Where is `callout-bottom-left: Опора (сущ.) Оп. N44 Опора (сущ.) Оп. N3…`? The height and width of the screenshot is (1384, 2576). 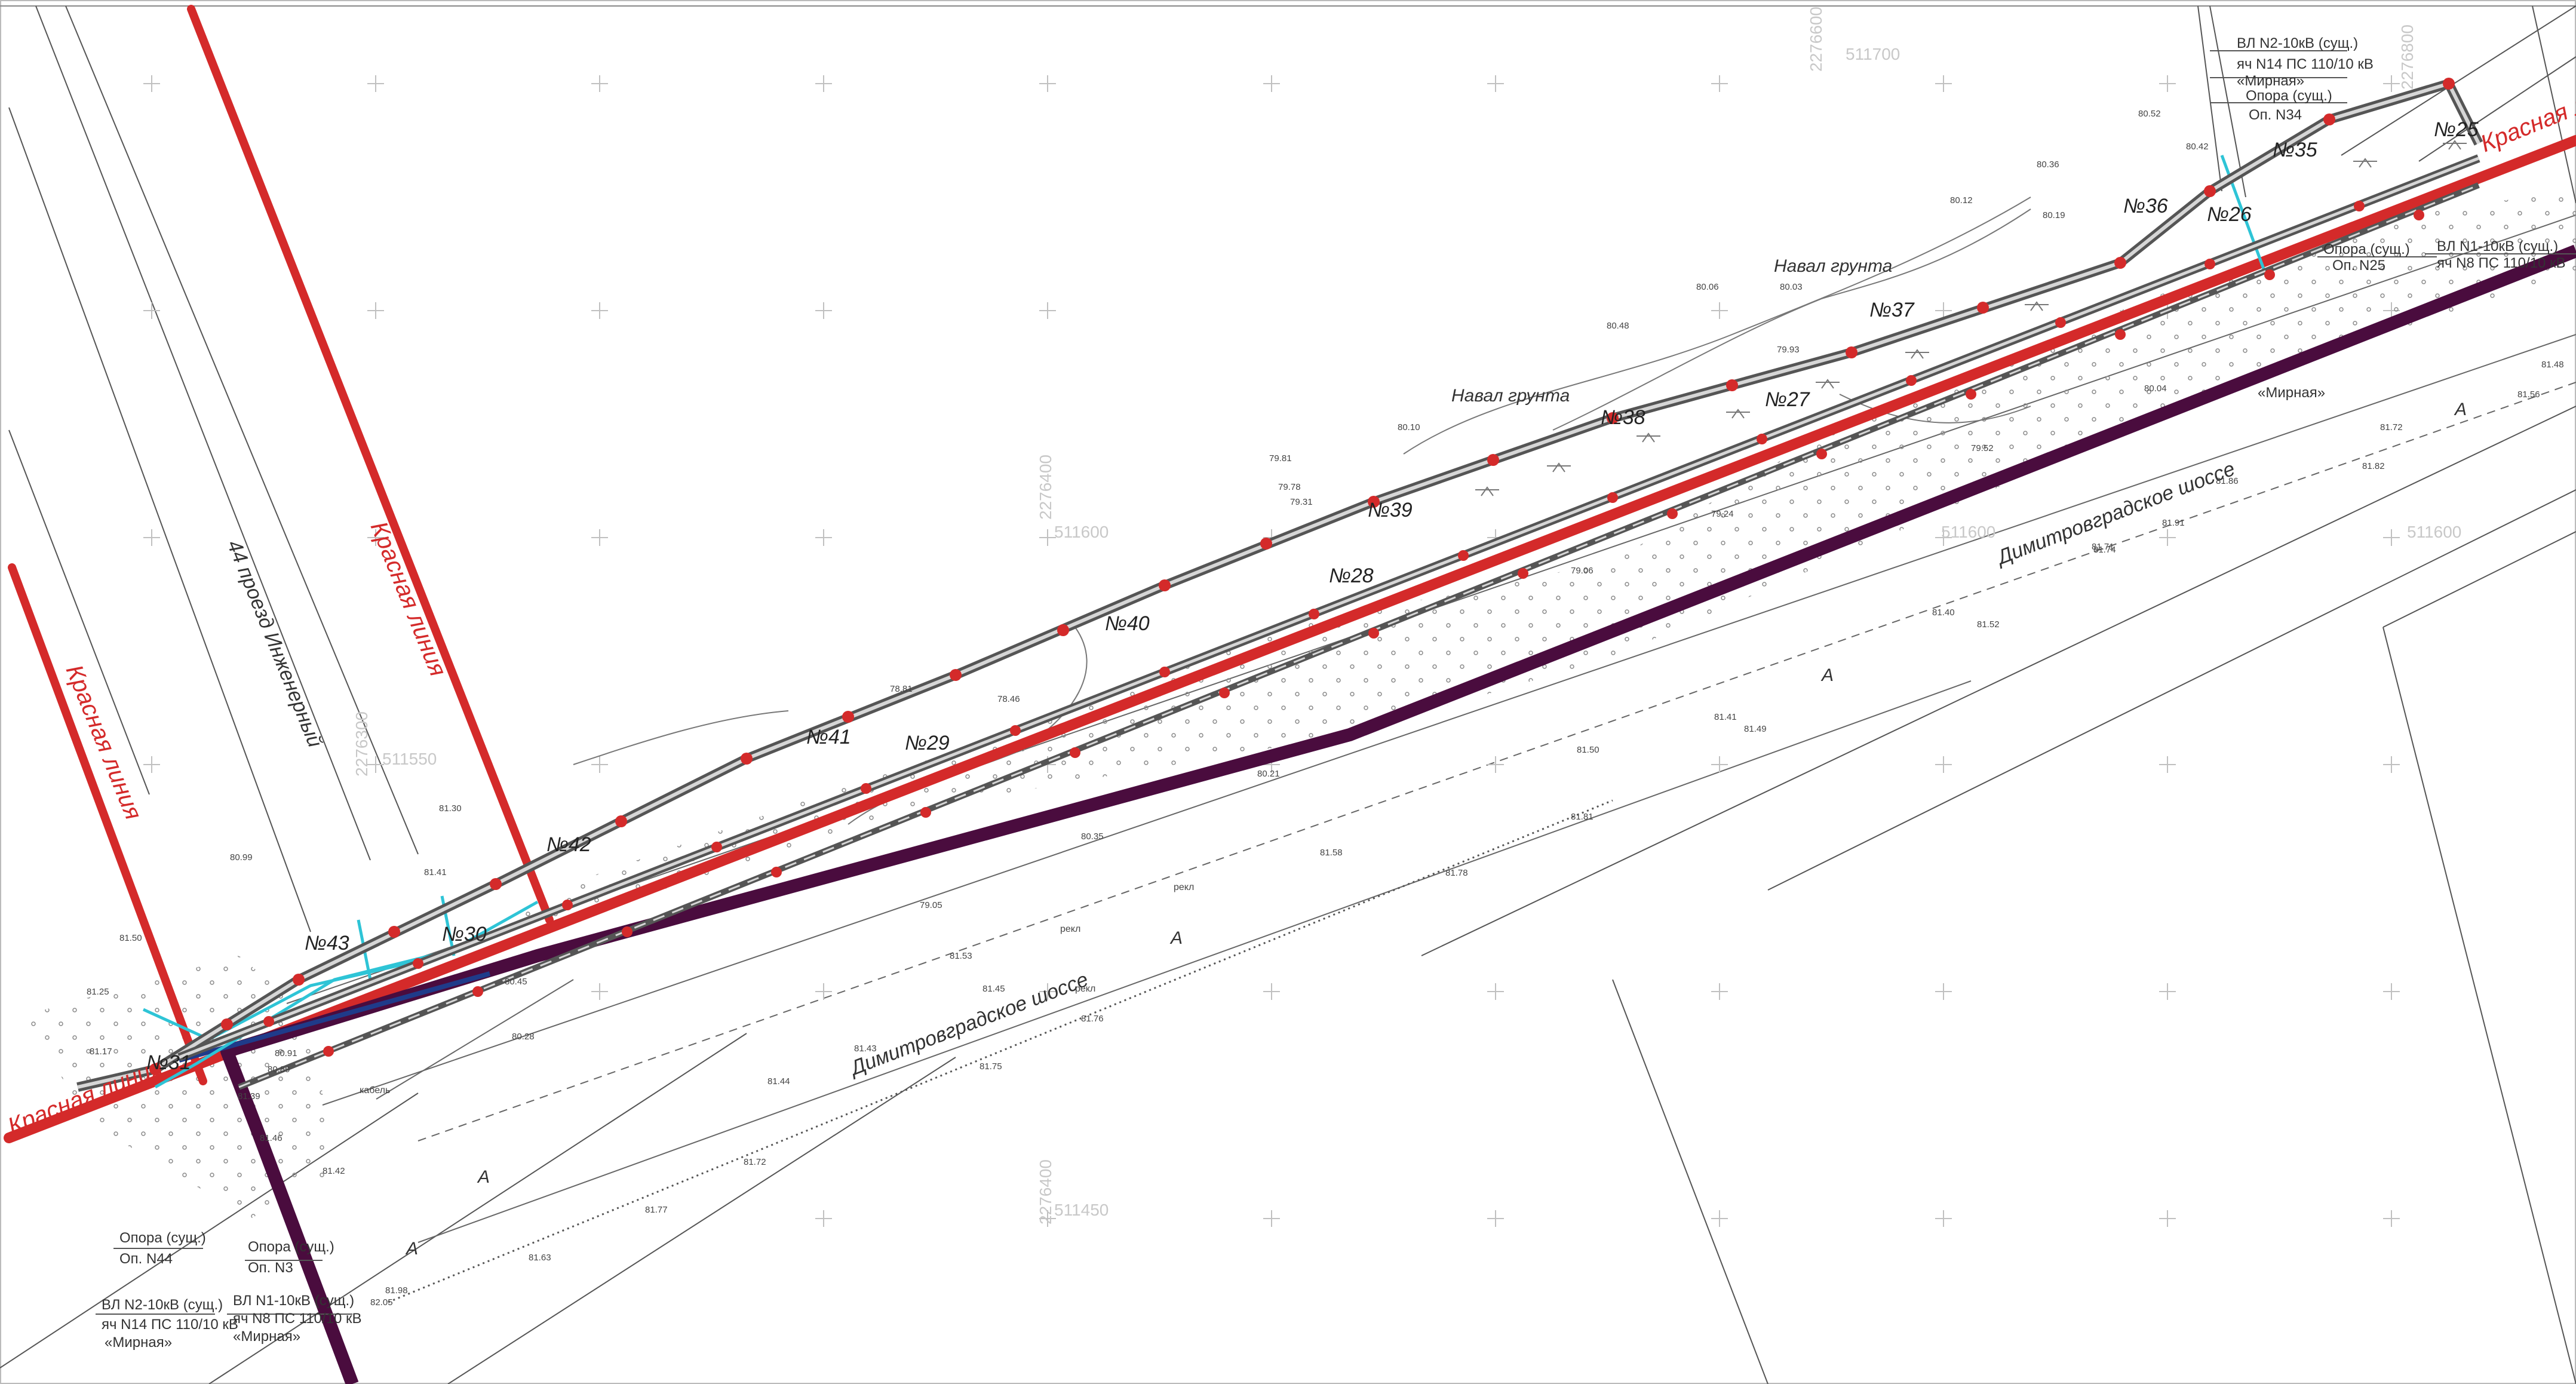
callout-bottom-left: Опора (сущ.) Оп. N44 Опора (сущ.) Оп. N3… is located at coordinates (229, 1290).